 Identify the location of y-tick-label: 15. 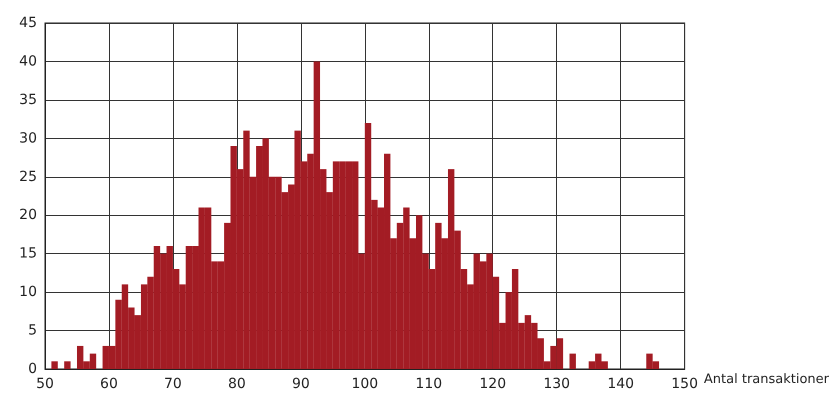
(28, 254).